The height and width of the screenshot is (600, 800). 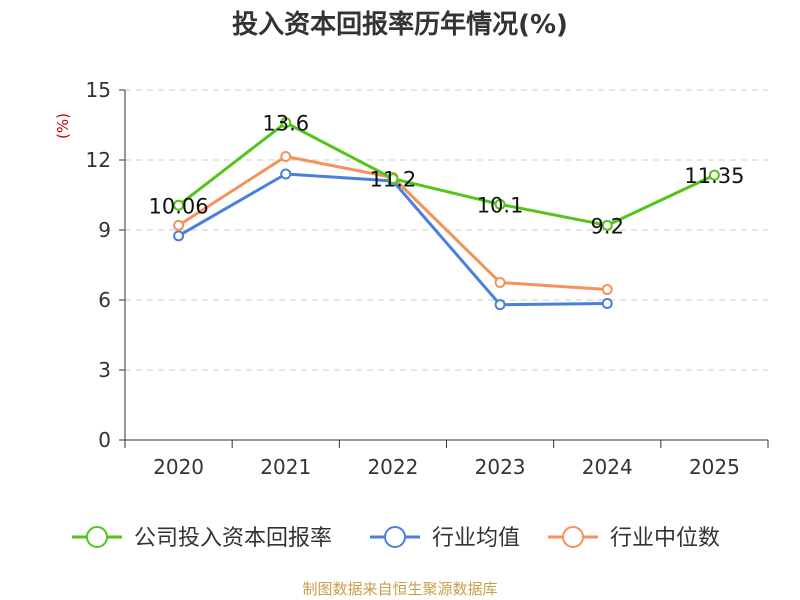 What do you see at coordinates (178, 467) in the screenshot?
I see `x-tick-label-2020: 2020` at bounding box center [178, 467].